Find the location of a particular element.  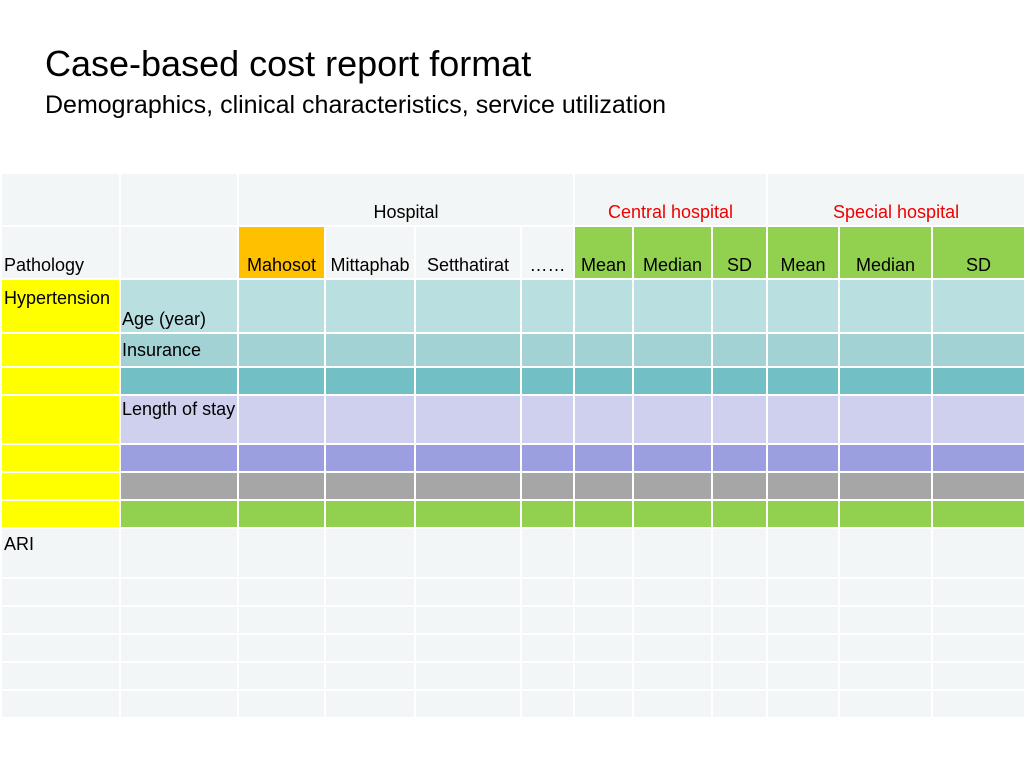

hospital-group-header: Hospital is located at coordinates (406, 199).